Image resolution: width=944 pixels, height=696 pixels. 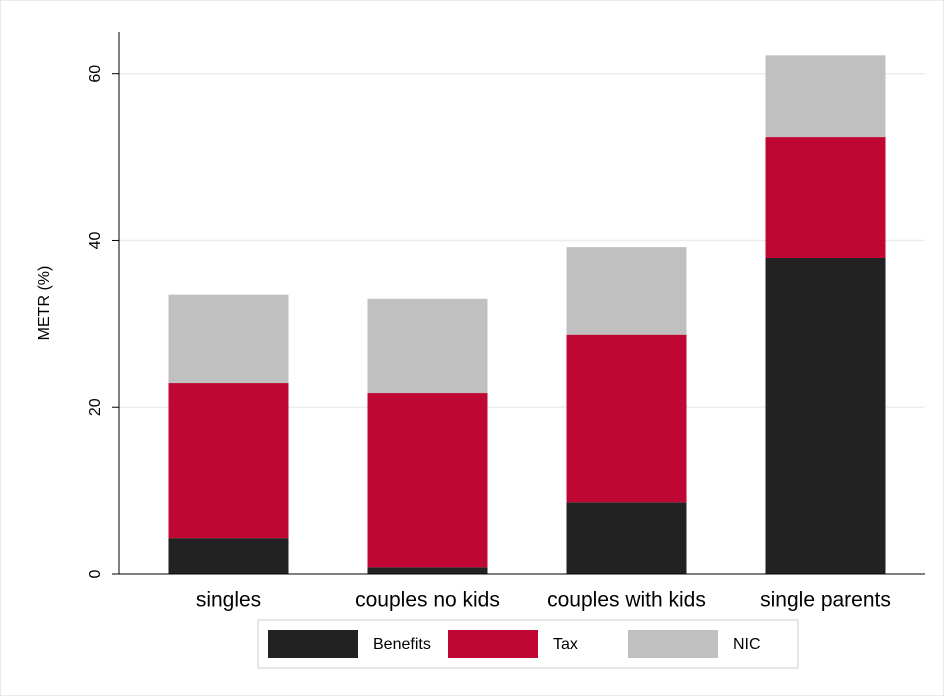 What do you see at coordinates (427, 600) in the screenshot?
I see `x-tick-label: couples no kids` at bounding box center [427, 600].